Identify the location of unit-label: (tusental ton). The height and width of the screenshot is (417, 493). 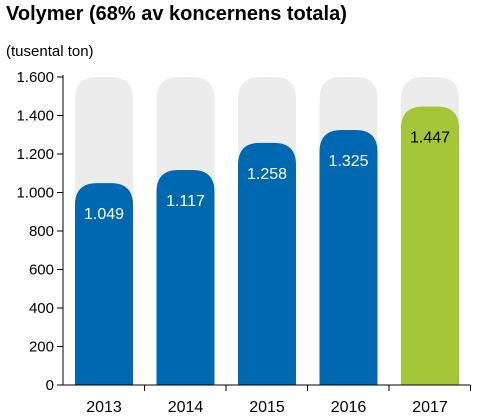
(50, 51).